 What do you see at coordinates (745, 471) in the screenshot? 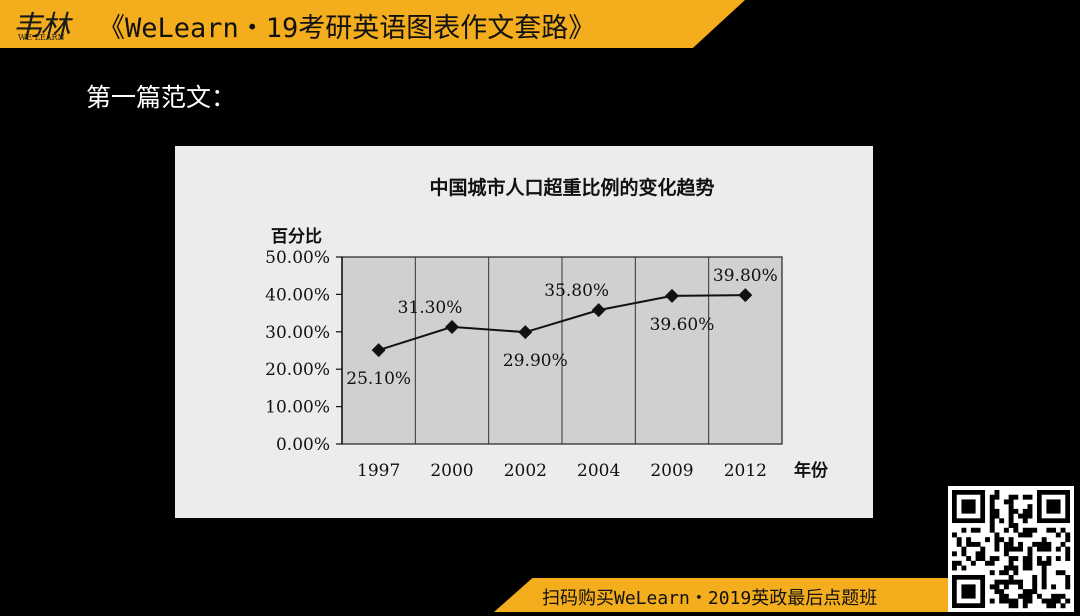
I see `x-tick-label: 2012` at bounding box center [745, 471].